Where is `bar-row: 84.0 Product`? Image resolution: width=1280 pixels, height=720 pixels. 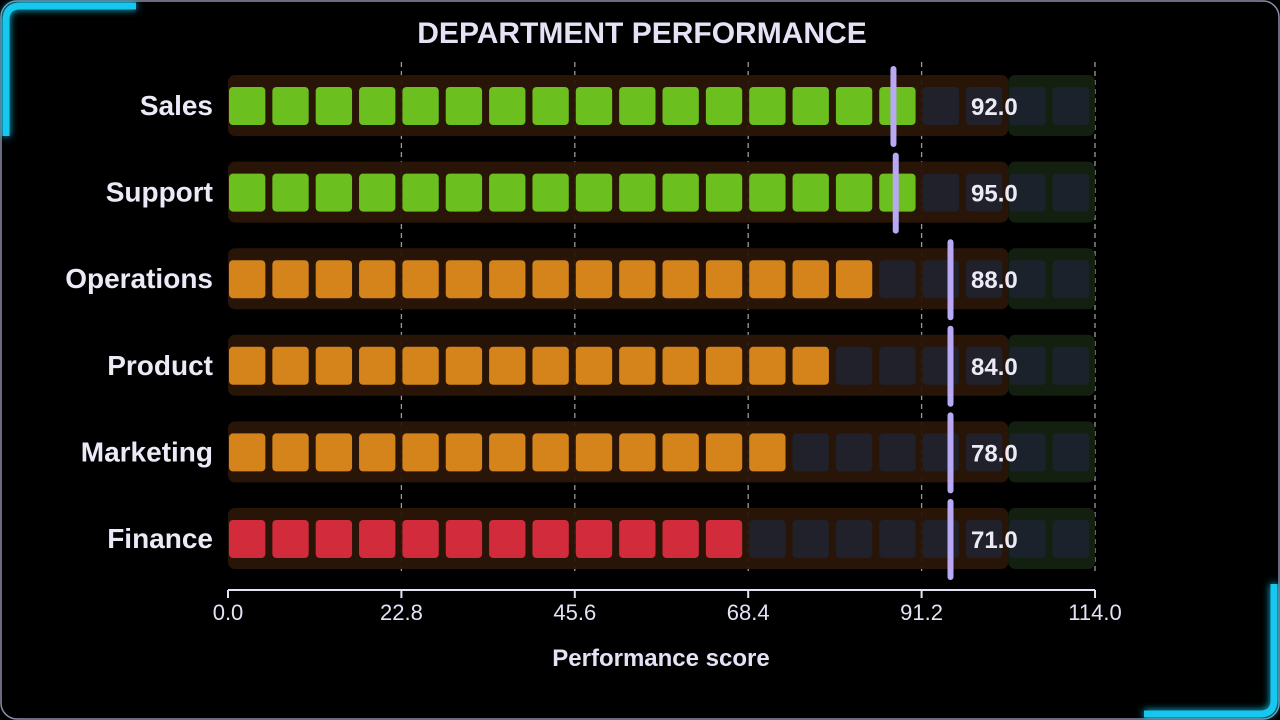
bar-row: 84.0 Product is located at coordinates (601, 366).